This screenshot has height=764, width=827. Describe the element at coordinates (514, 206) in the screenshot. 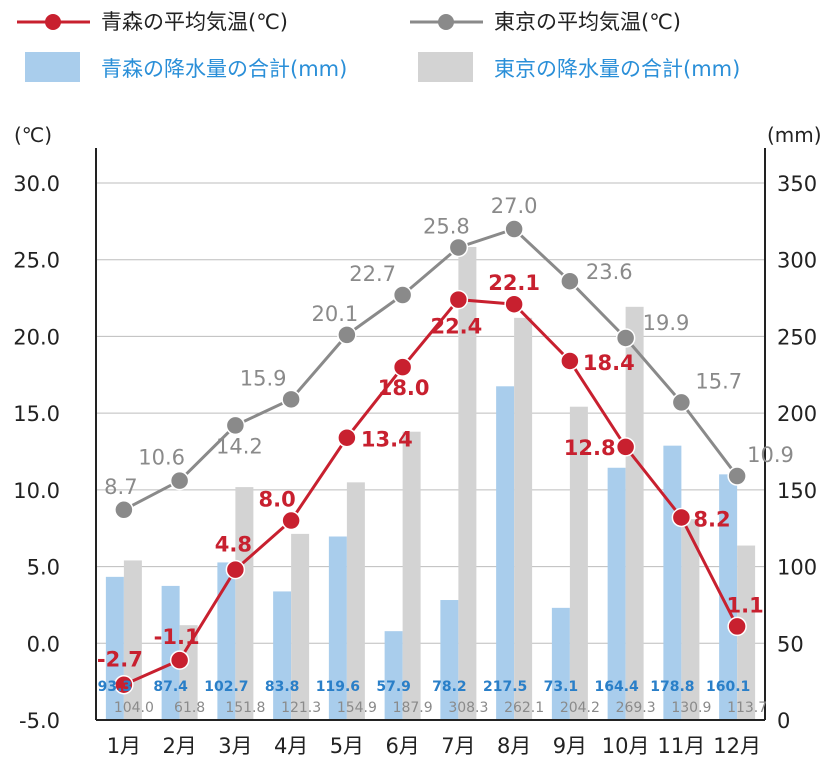

I see `data-label-tokyo-temp: 27.0` at that location.